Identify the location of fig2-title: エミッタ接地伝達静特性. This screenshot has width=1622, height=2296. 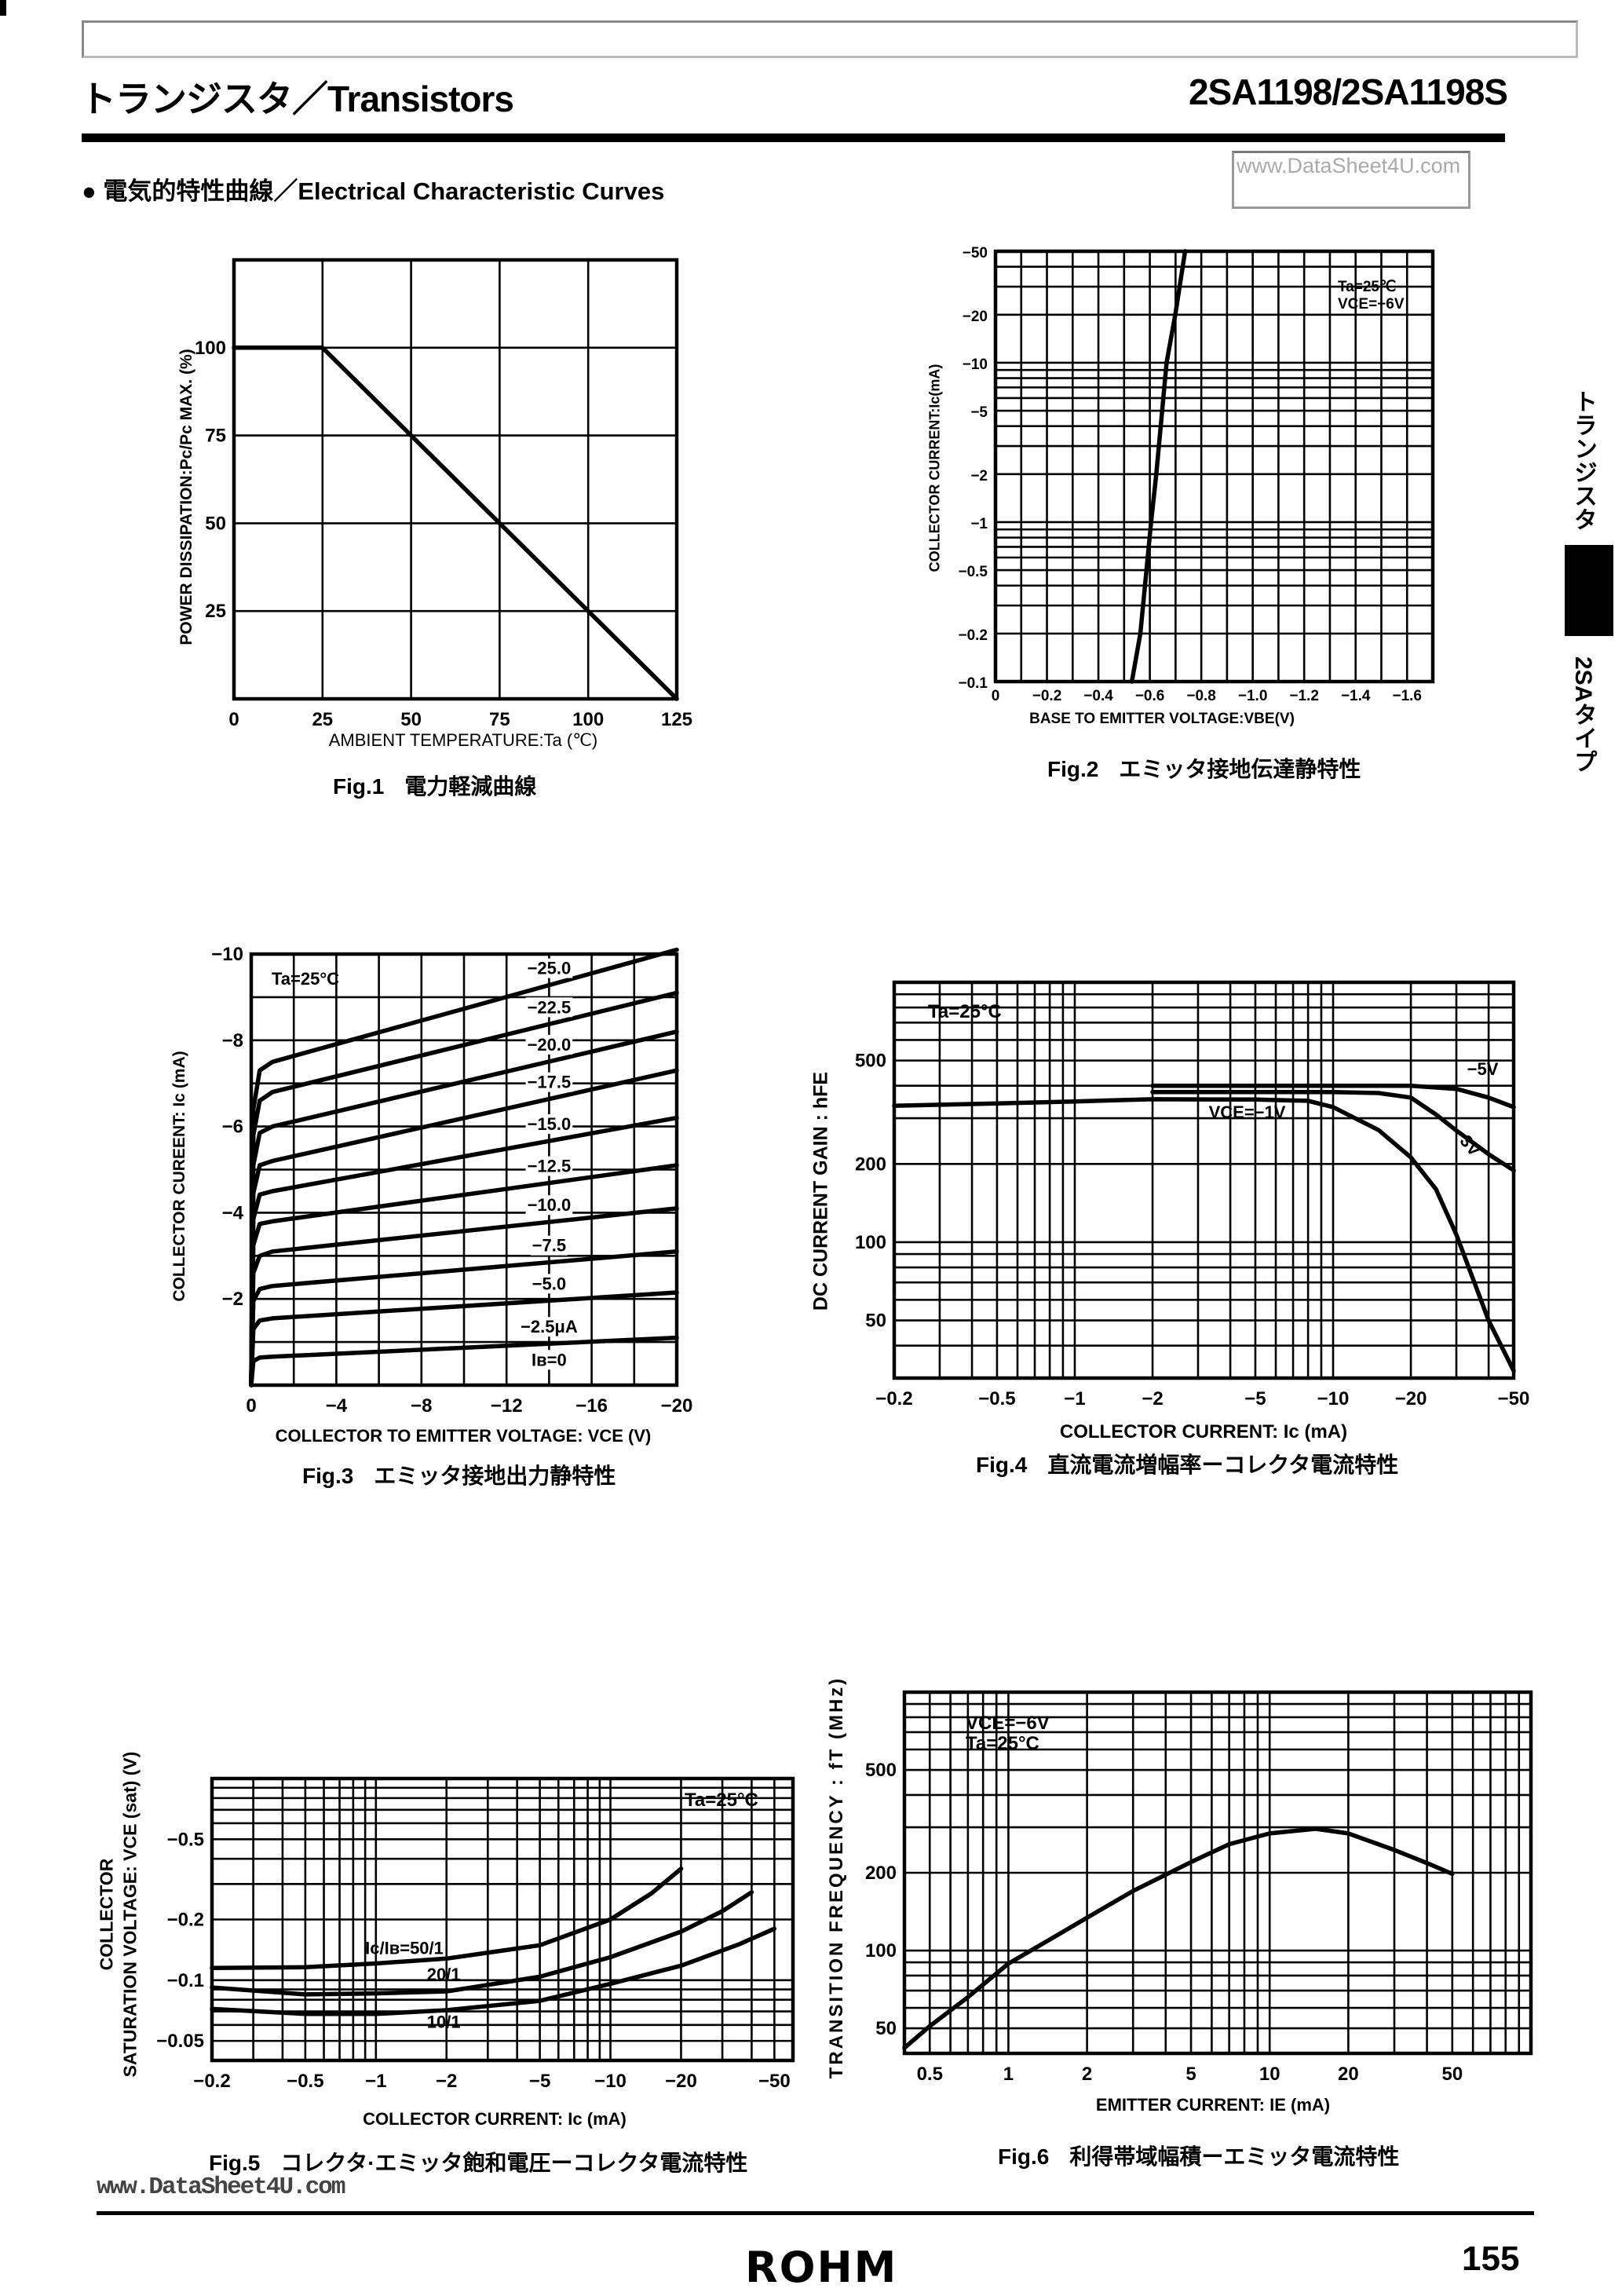
(1240, 769).